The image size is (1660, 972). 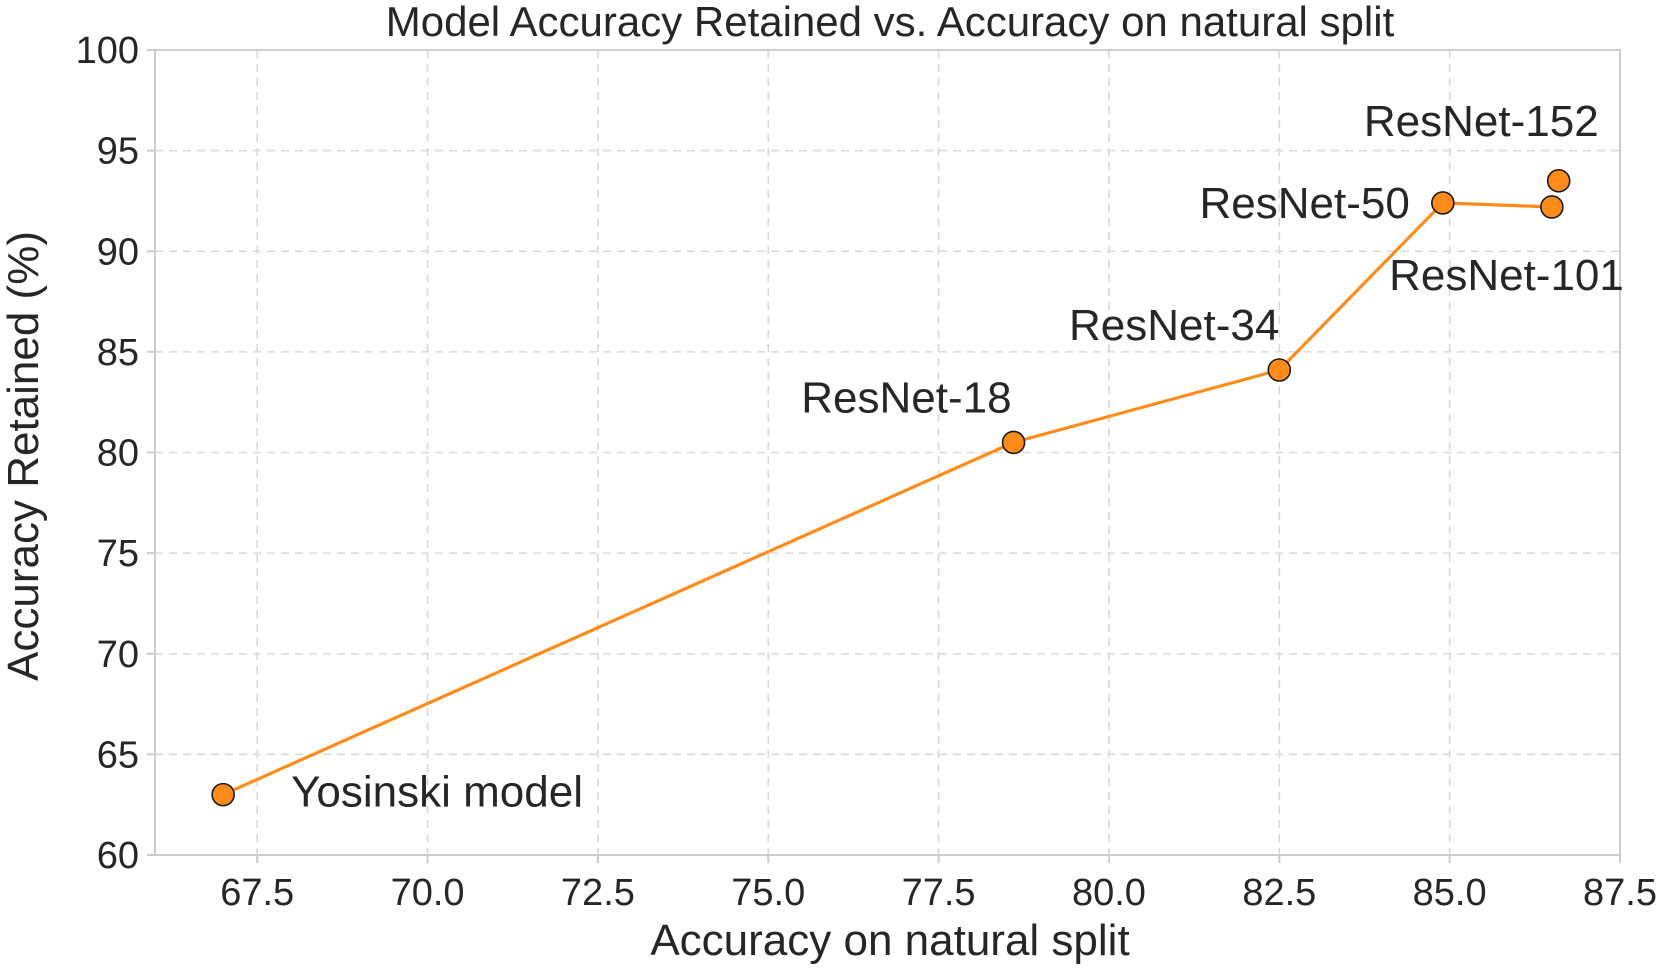 What do you see at coordinates (768, 893) in the screenshot?
I see `x-tick-label: 75.0` at bounding box center [768, 893].